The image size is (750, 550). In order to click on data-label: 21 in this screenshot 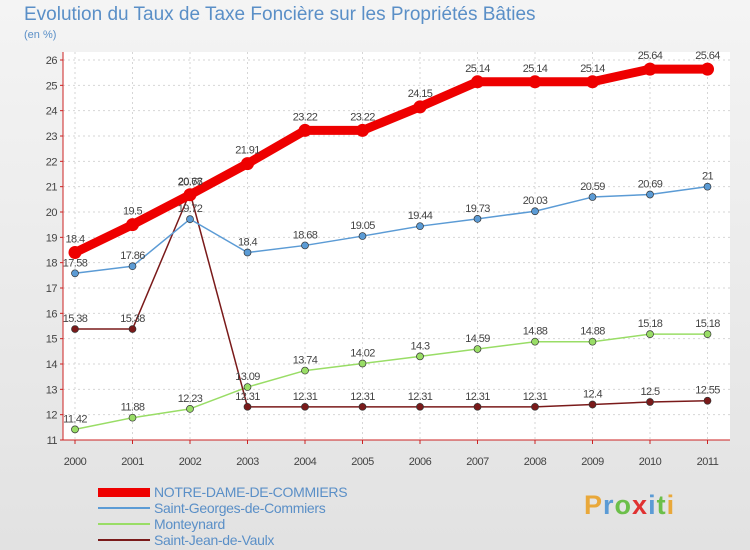, I will do `click(708, 177)`.